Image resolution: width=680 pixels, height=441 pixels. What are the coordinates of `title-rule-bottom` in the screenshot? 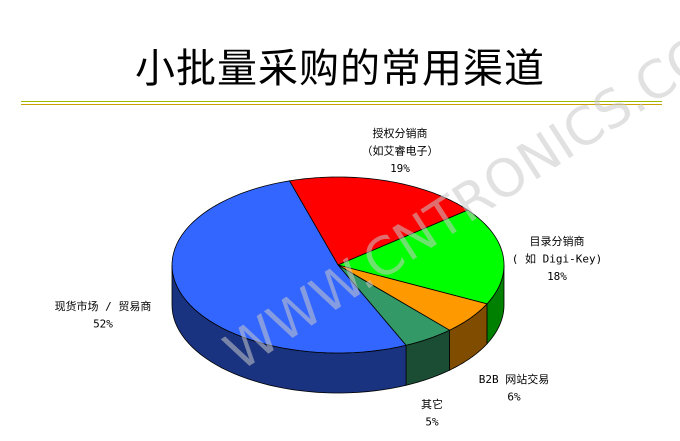 It's located at (341, 104).